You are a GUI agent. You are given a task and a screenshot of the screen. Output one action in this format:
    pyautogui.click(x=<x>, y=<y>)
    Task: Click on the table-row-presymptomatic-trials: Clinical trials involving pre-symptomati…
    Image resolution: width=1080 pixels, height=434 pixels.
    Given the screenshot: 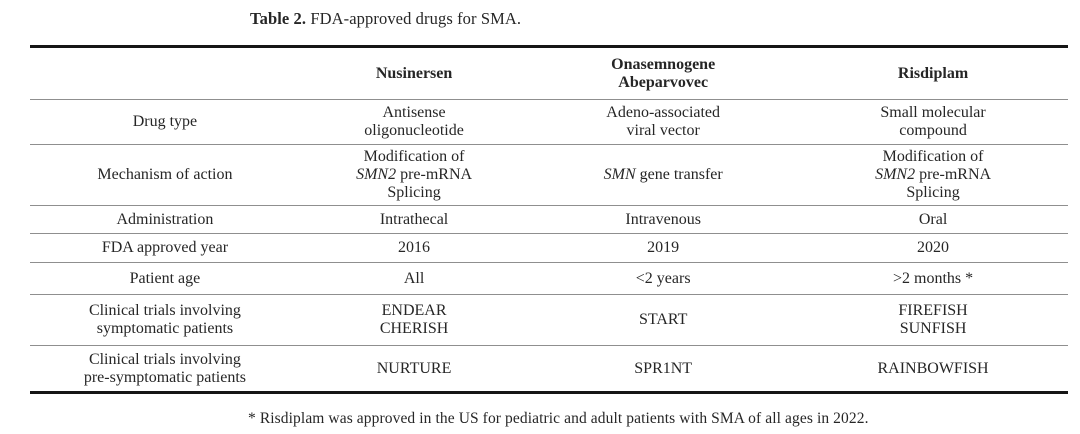 What is the action you would take?
    pyautogui.click(x=549, y=369)
    